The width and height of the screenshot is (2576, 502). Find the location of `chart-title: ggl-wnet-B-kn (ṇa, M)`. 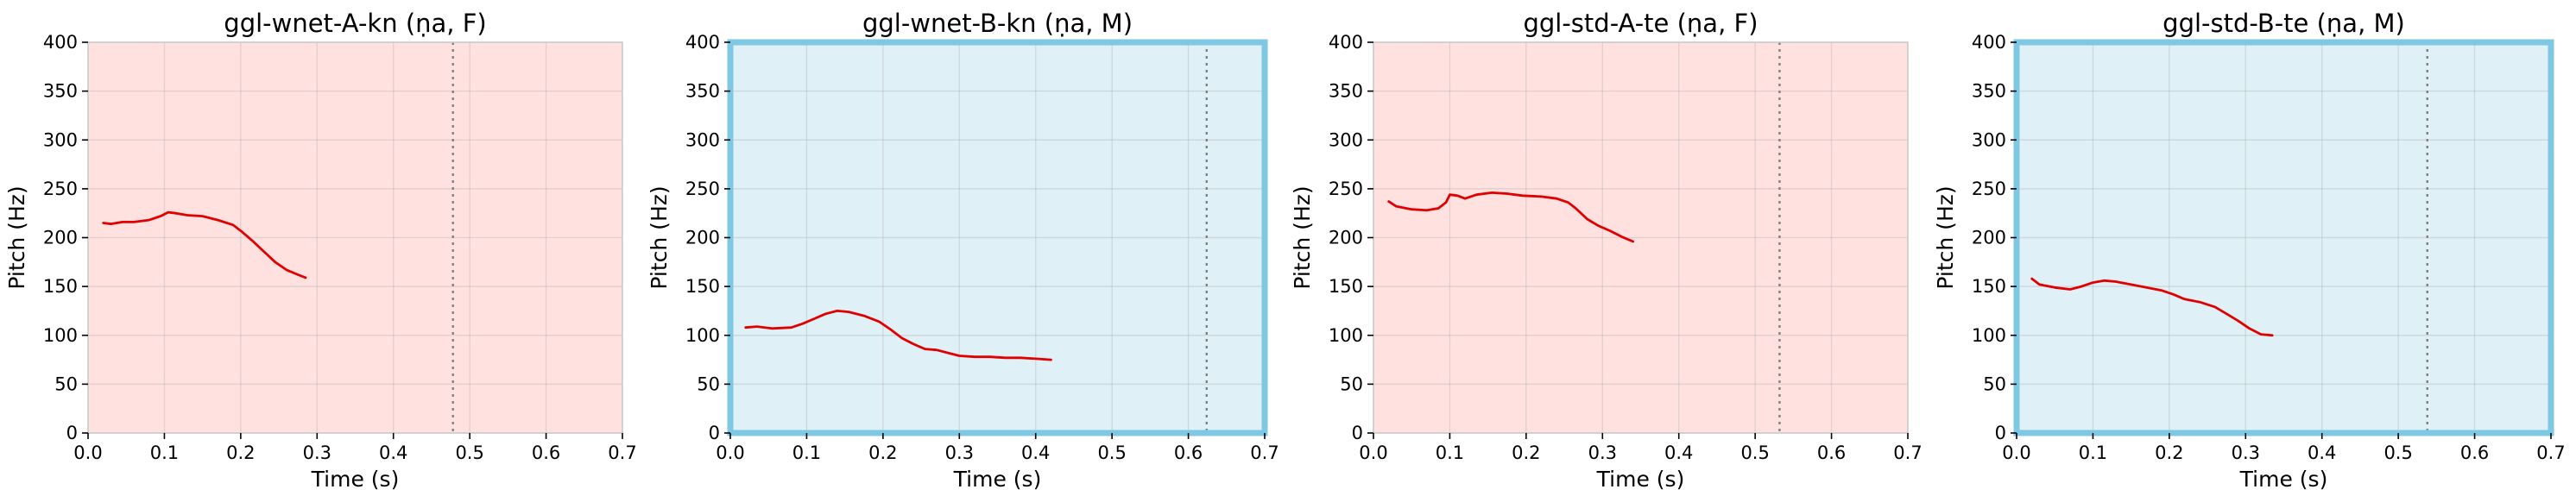

chart-title: ggl-wnet-B-kn (ṇa, M) is located at coordinates (997, 23).